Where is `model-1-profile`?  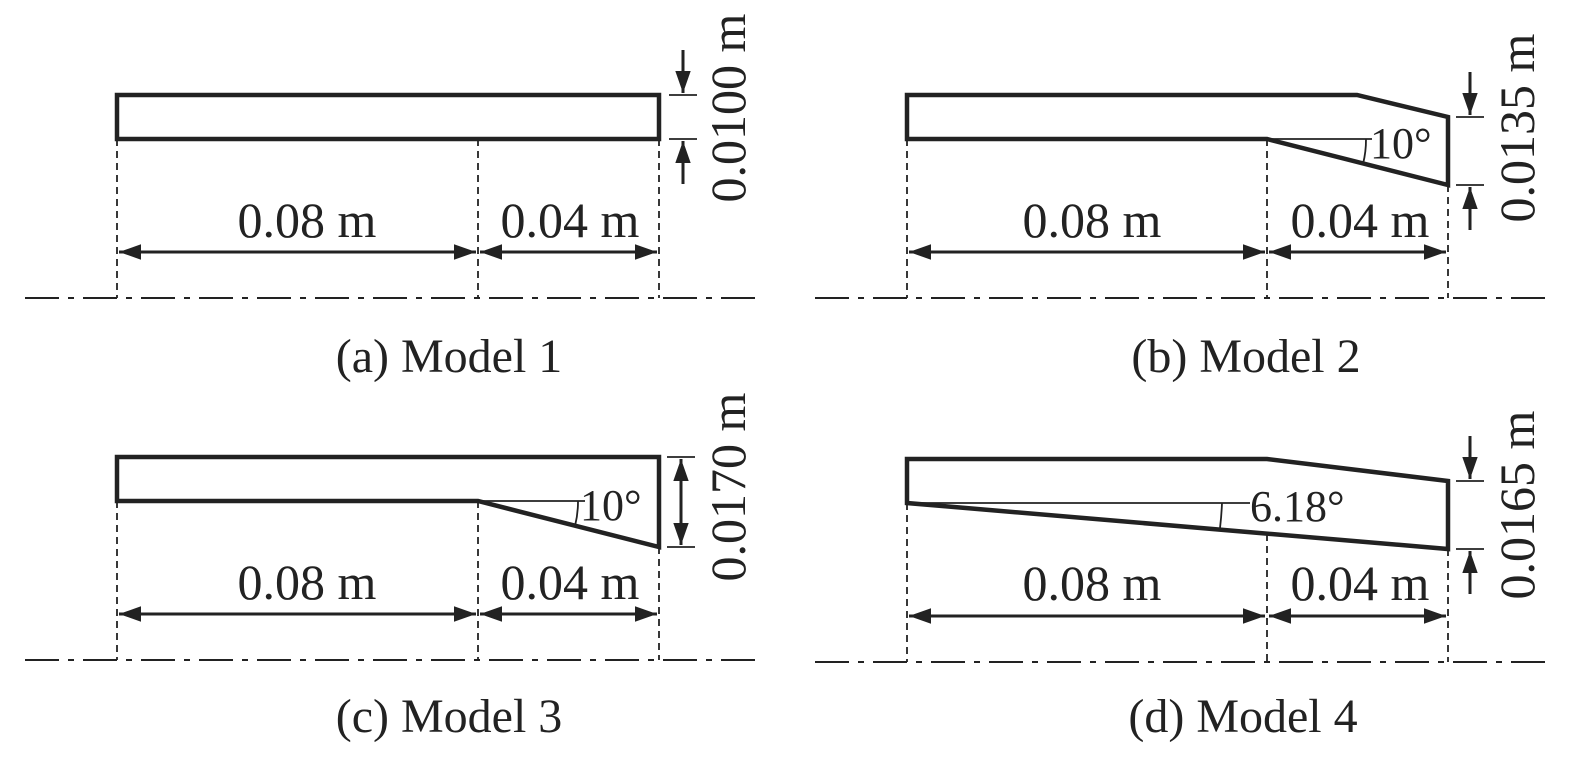 model-1-profile is located at coordinates (388, 117).